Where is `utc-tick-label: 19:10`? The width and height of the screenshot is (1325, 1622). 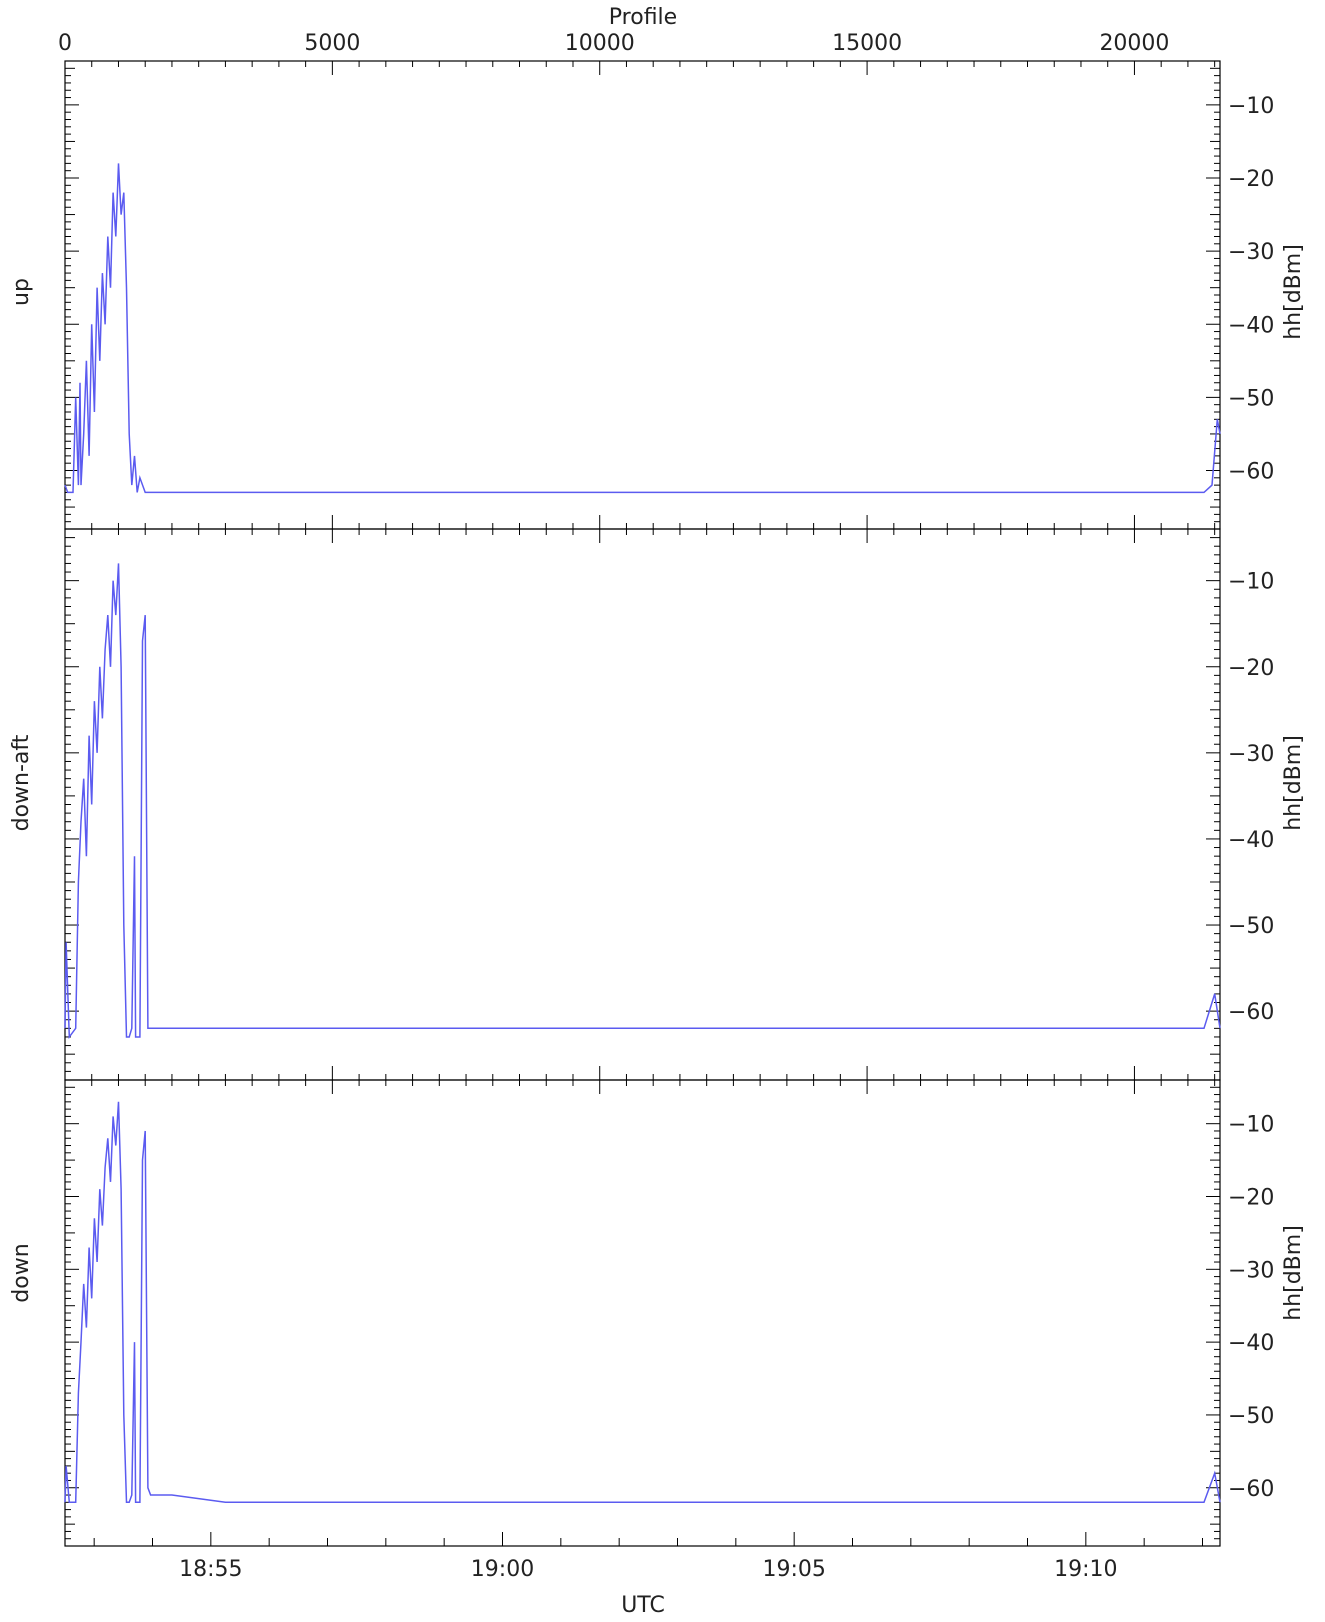
utc-tick-label: 19:10 is located at coordinates (1085, 1569).